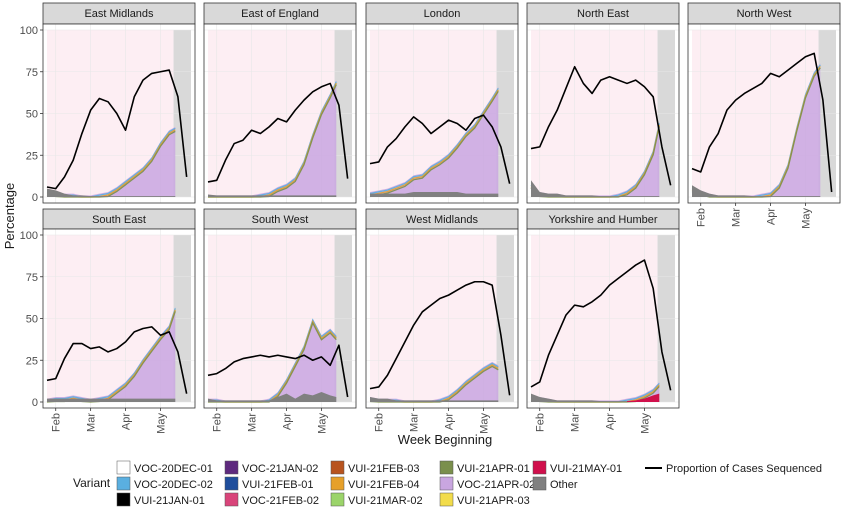 The width and height of the screenshot is (850, 510). I want to click on legend-label: Other, so click(564, 485).